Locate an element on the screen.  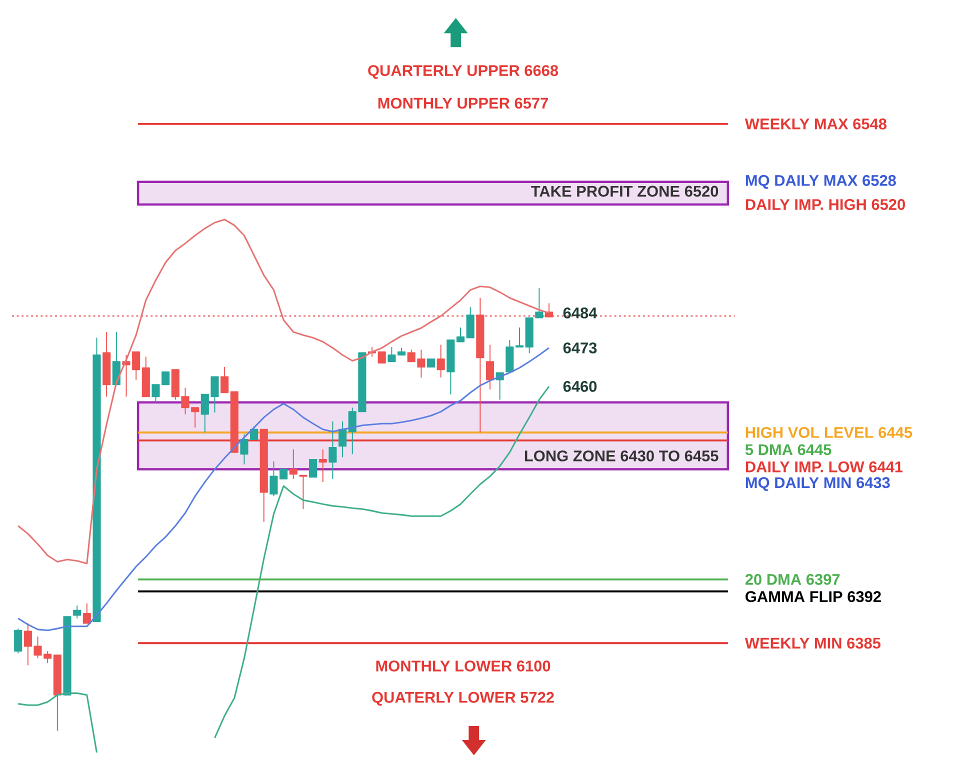
band-label: LONG ZONE 6430 TO 6455 is located at coordinates (621, 456).